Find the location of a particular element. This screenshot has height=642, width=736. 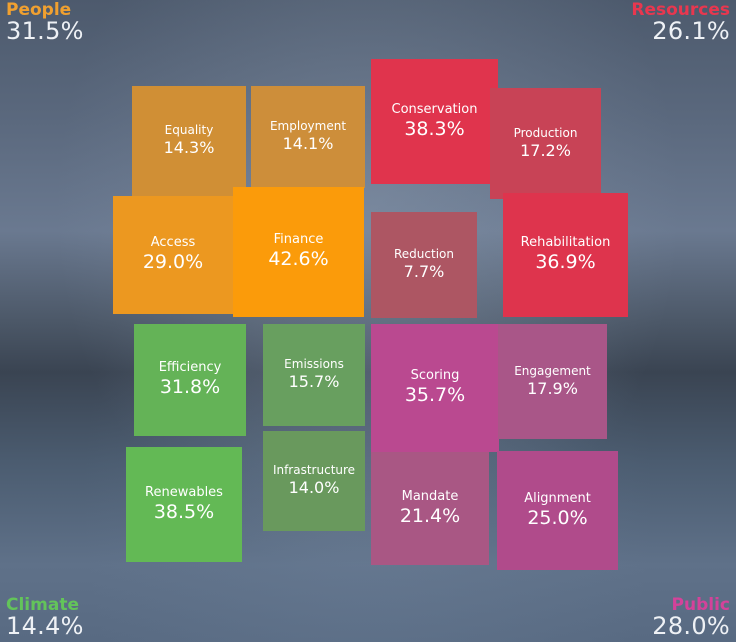

group-resources-name: Resources is located at coordinates (680, 10).